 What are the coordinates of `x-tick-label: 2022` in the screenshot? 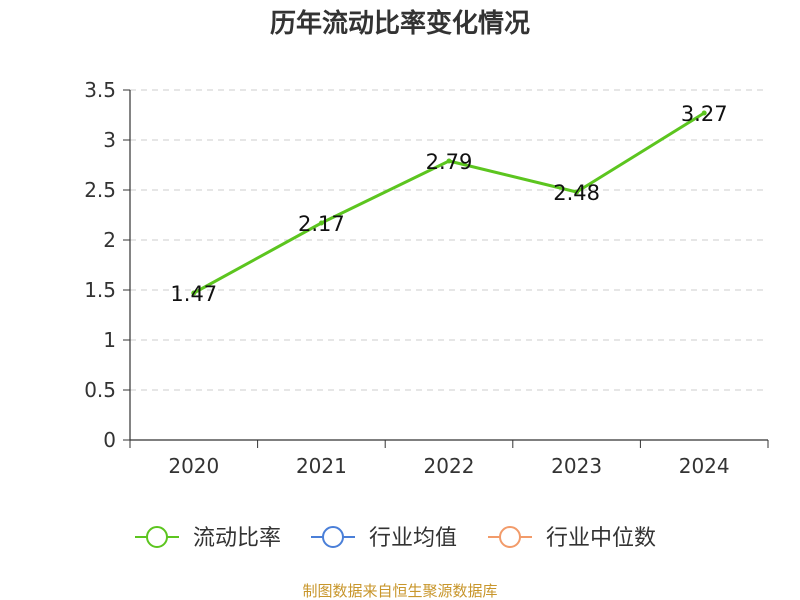 It's located at (449, 466).